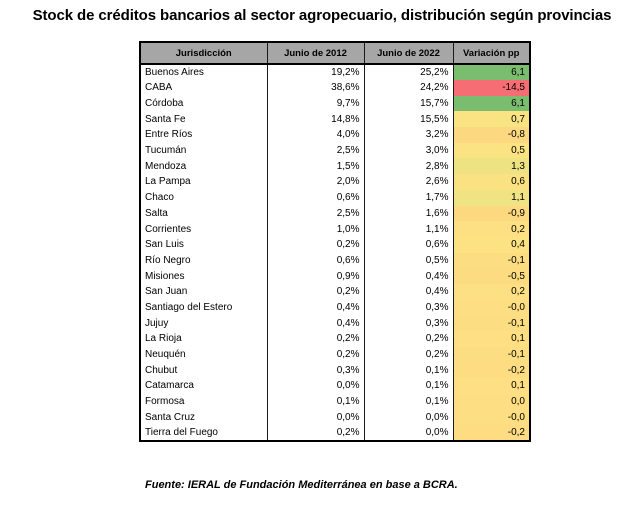 The height and width of the screenshot is (509, 644). I want to click on table-row: Chaco 0,6% 1,7% 1,1, so click(335, 197).